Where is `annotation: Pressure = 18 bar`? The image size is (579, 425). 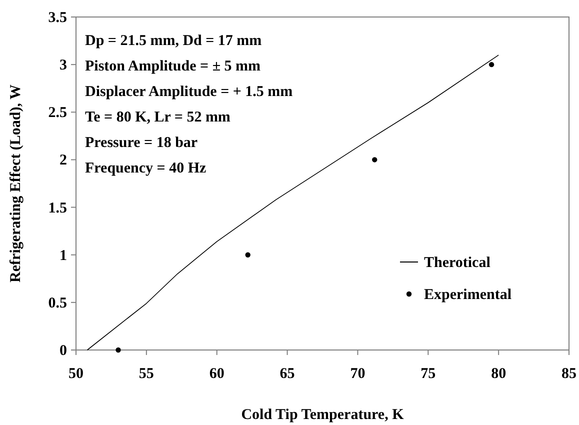
annotation: Pressure = 18 bar is located at coordinates (141, 143).